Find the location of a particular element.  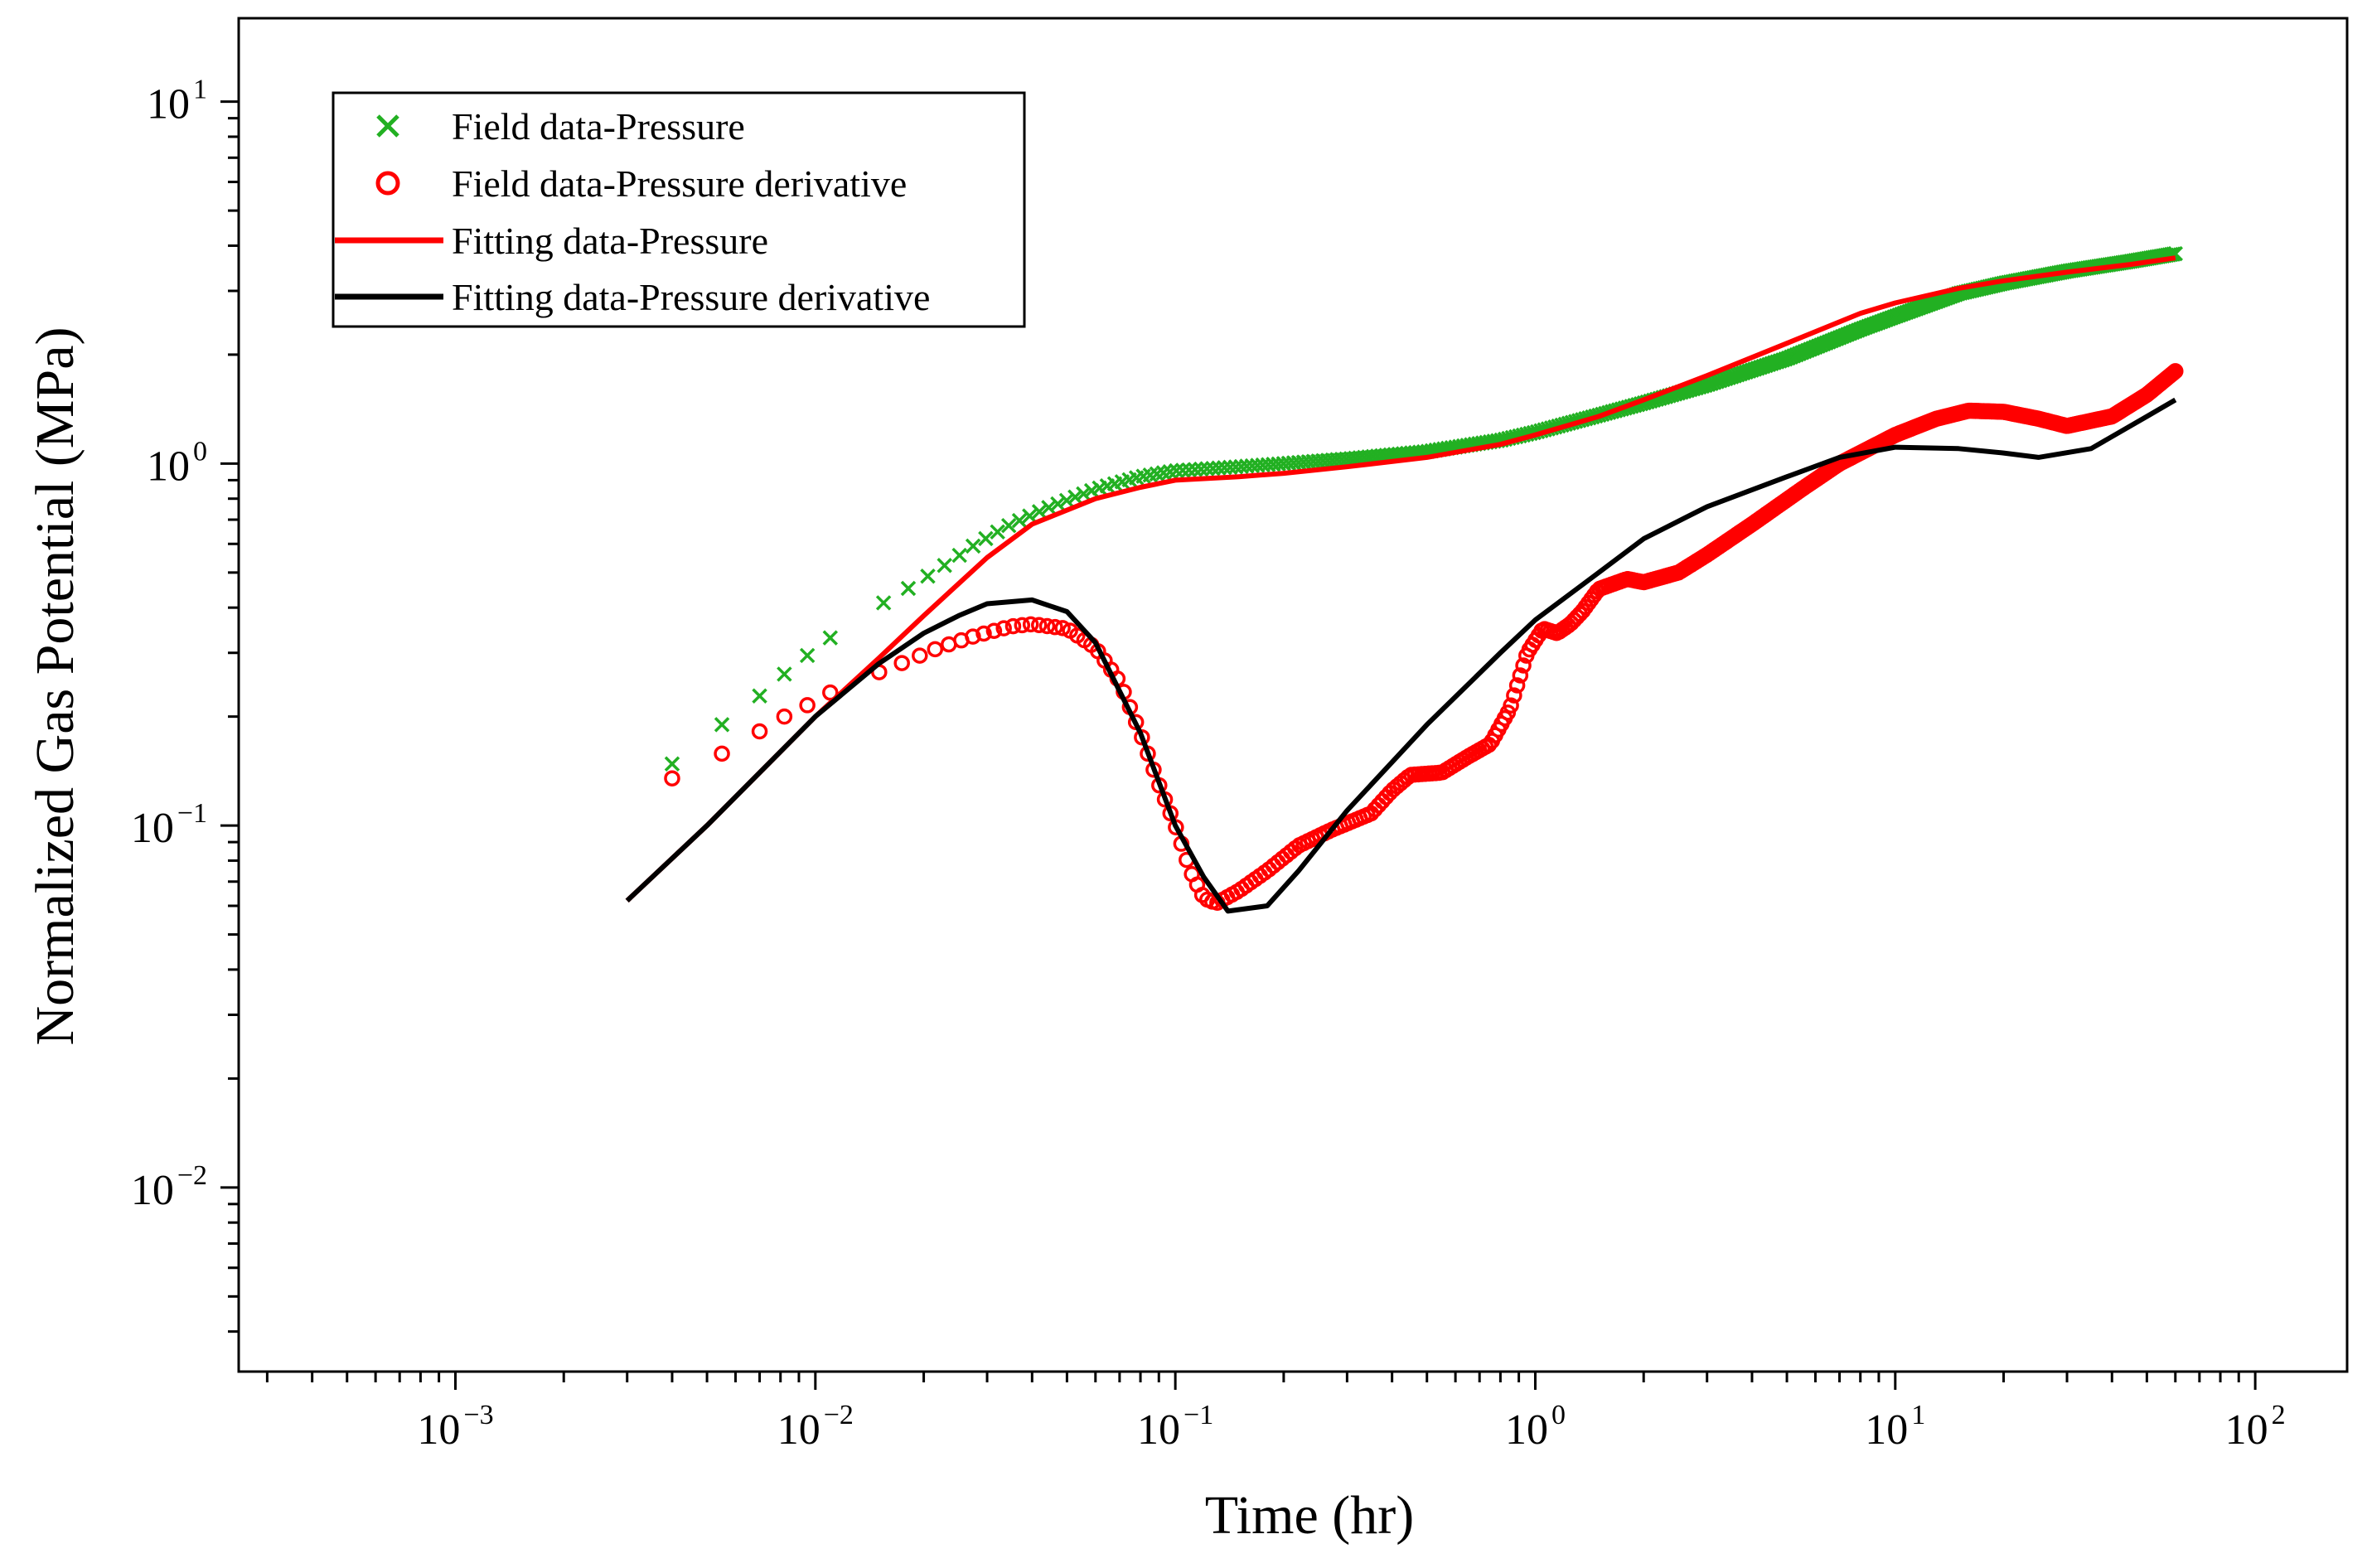

legend-label-fitting-pressure: Fitting data-Pressure is located at coordinates (610, 241).